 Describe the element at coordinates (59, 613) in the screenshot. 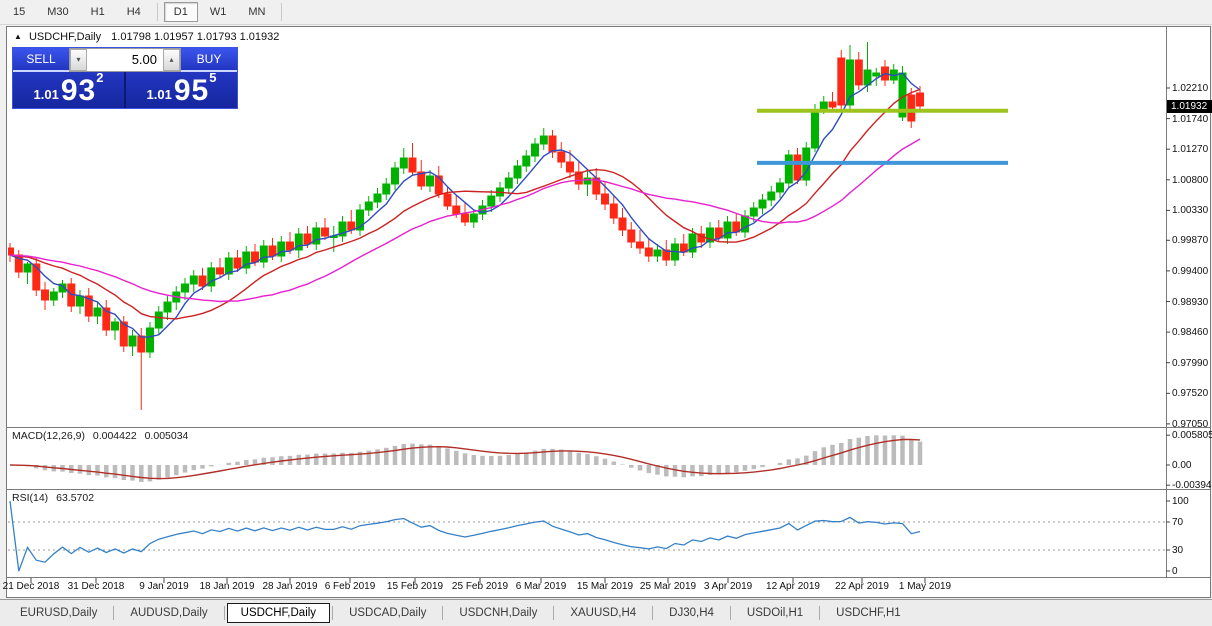

I see `chart-tab-eurusd-daily: EURUSD,Daily` at that location.